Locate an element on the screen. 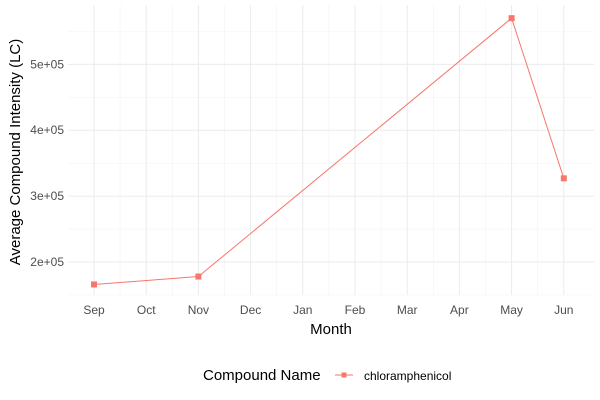  y-tick-label: 4e+05 is located at coordinates (47, 130).